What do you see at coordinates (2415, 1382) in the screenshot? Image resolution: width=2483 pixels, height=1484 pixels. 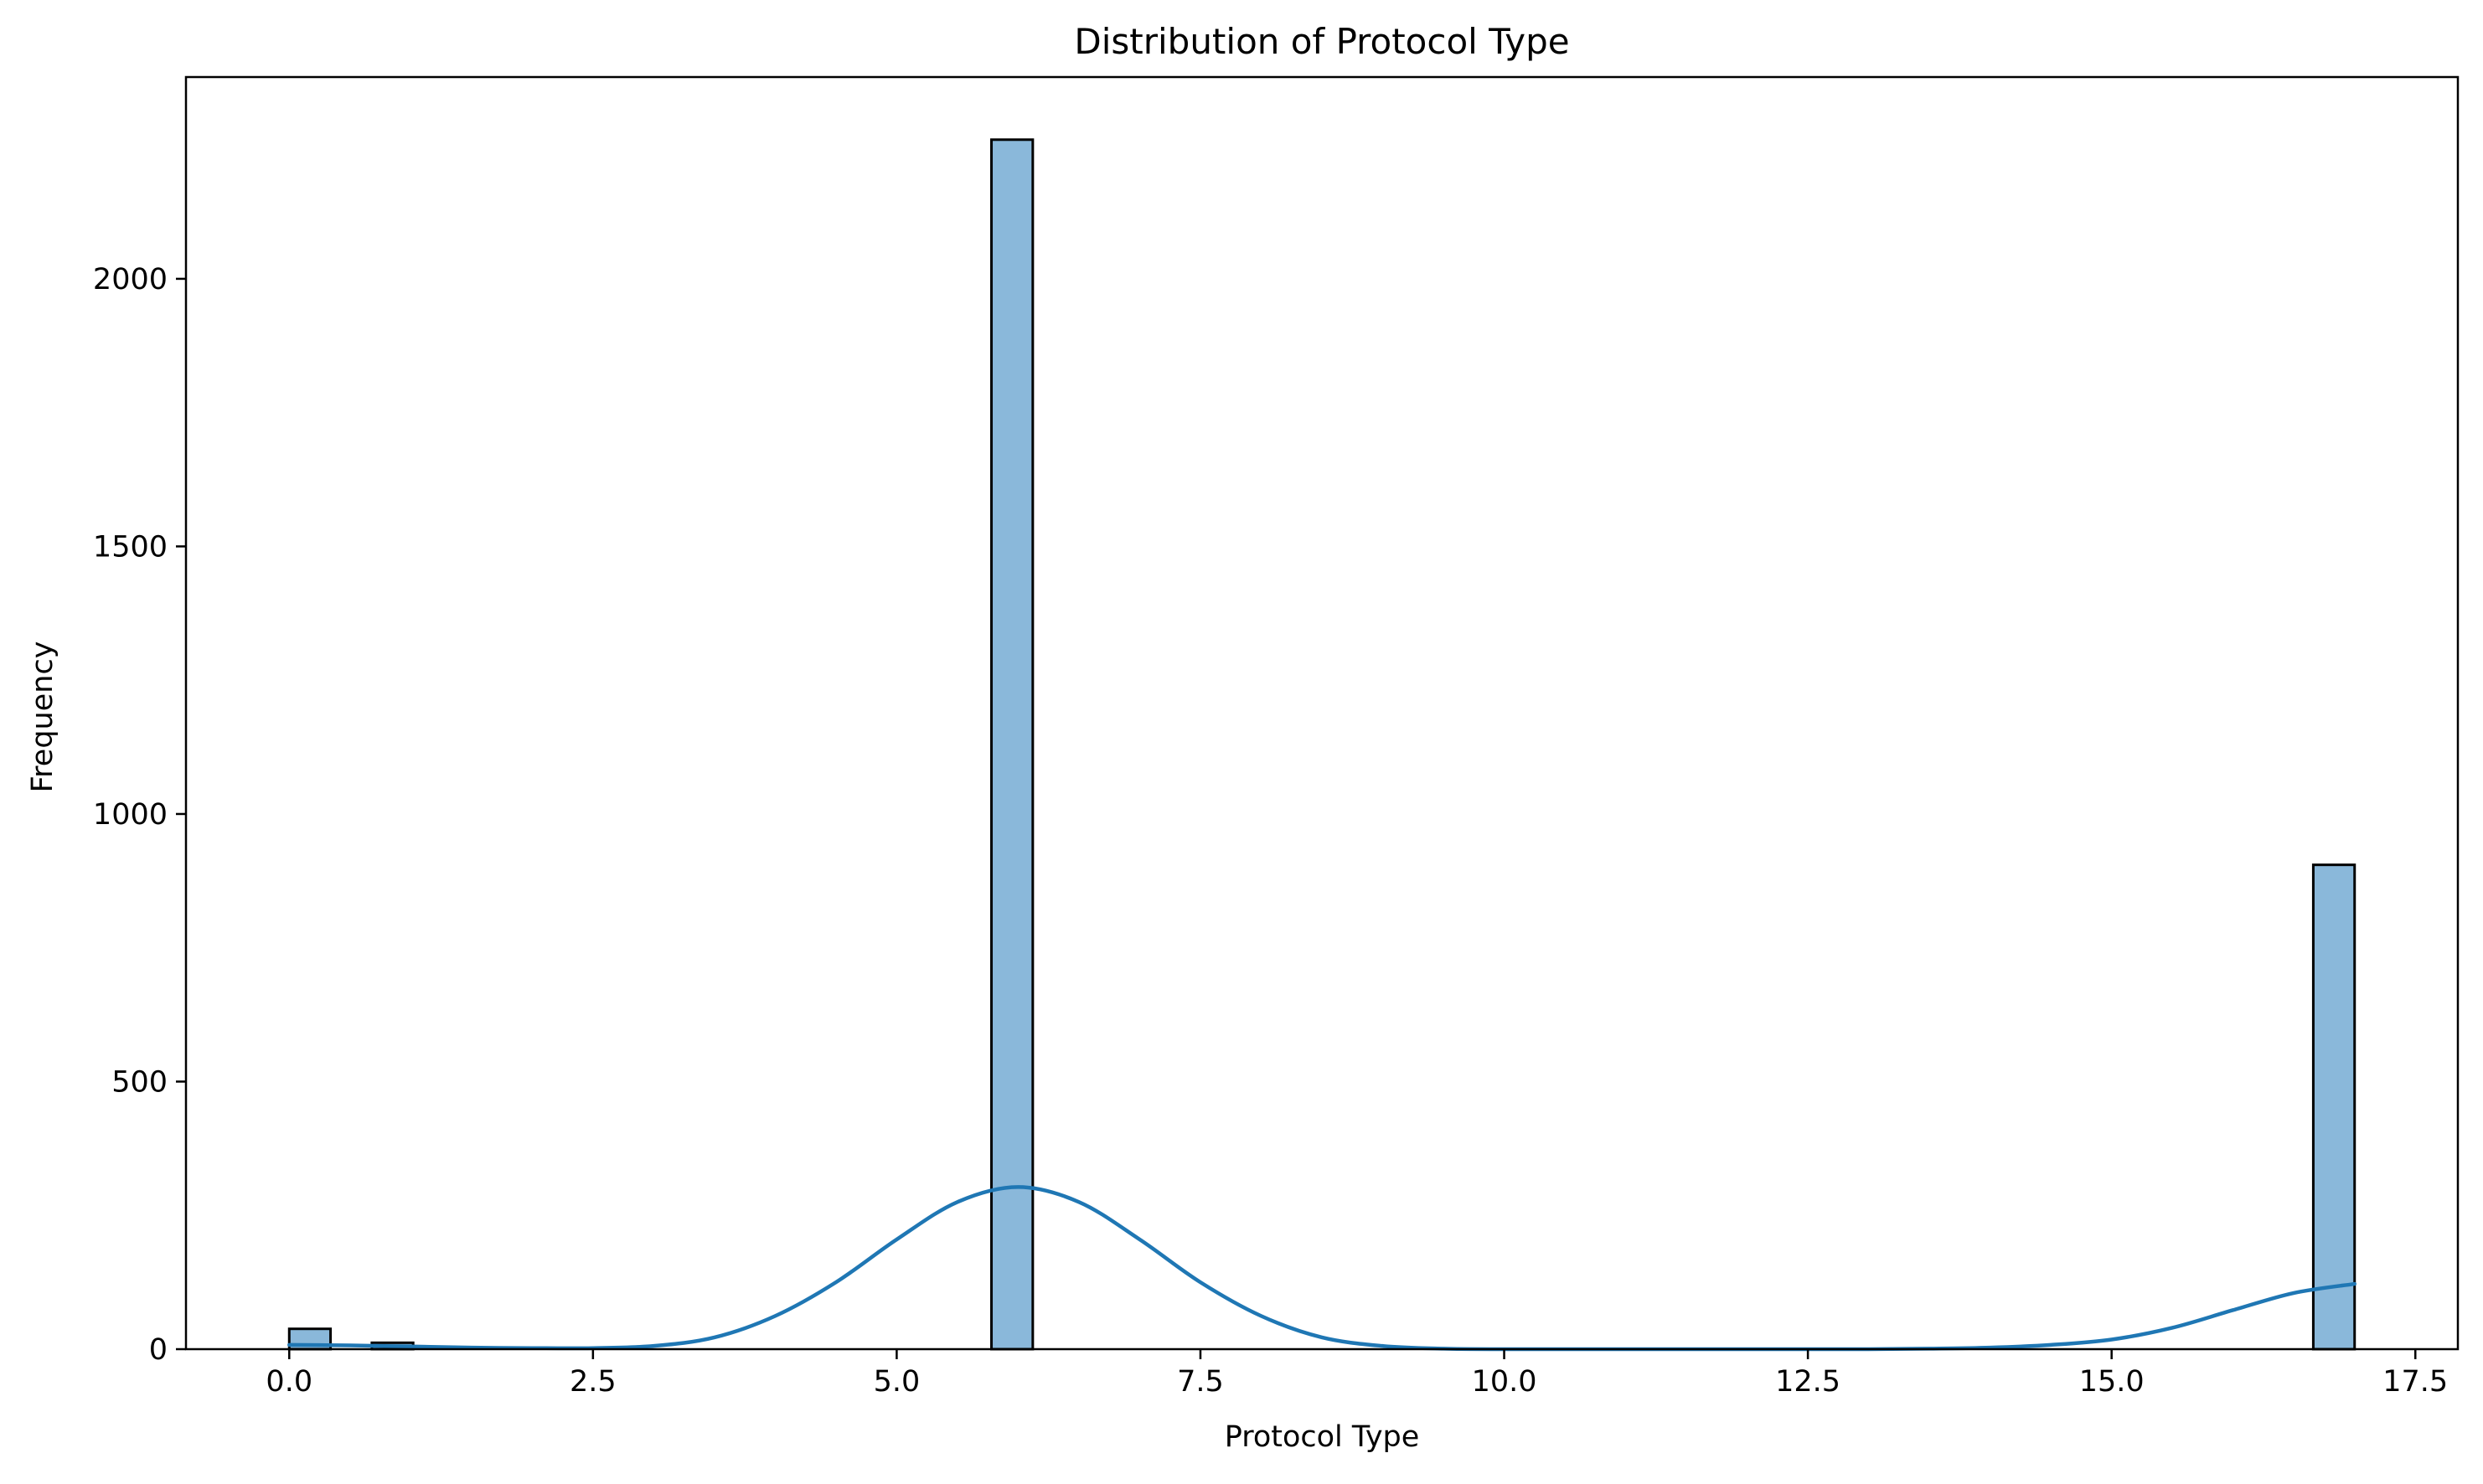 I see `x-tick-label-7: 17.5` at bounding box center [2415, 1382].